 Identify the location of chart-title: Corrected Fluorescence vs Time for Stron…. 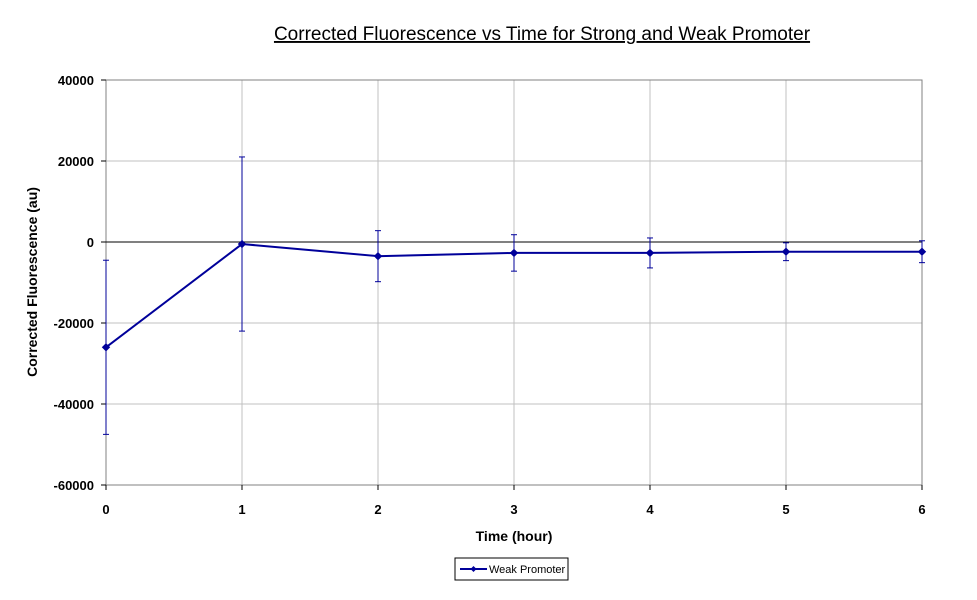
(542, 34).